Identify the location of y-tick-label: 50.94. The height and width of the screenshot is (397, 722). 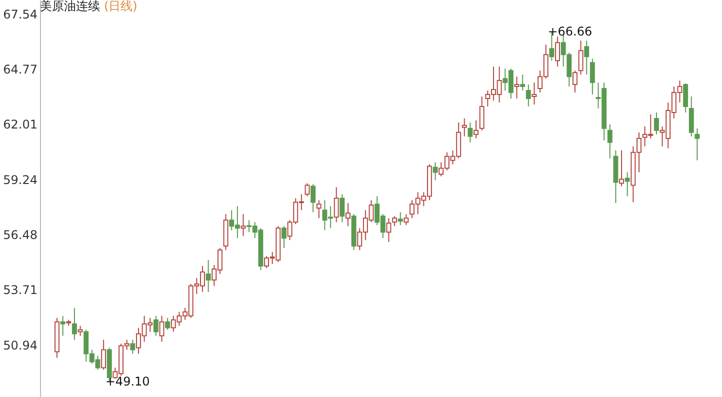
(20, 345).